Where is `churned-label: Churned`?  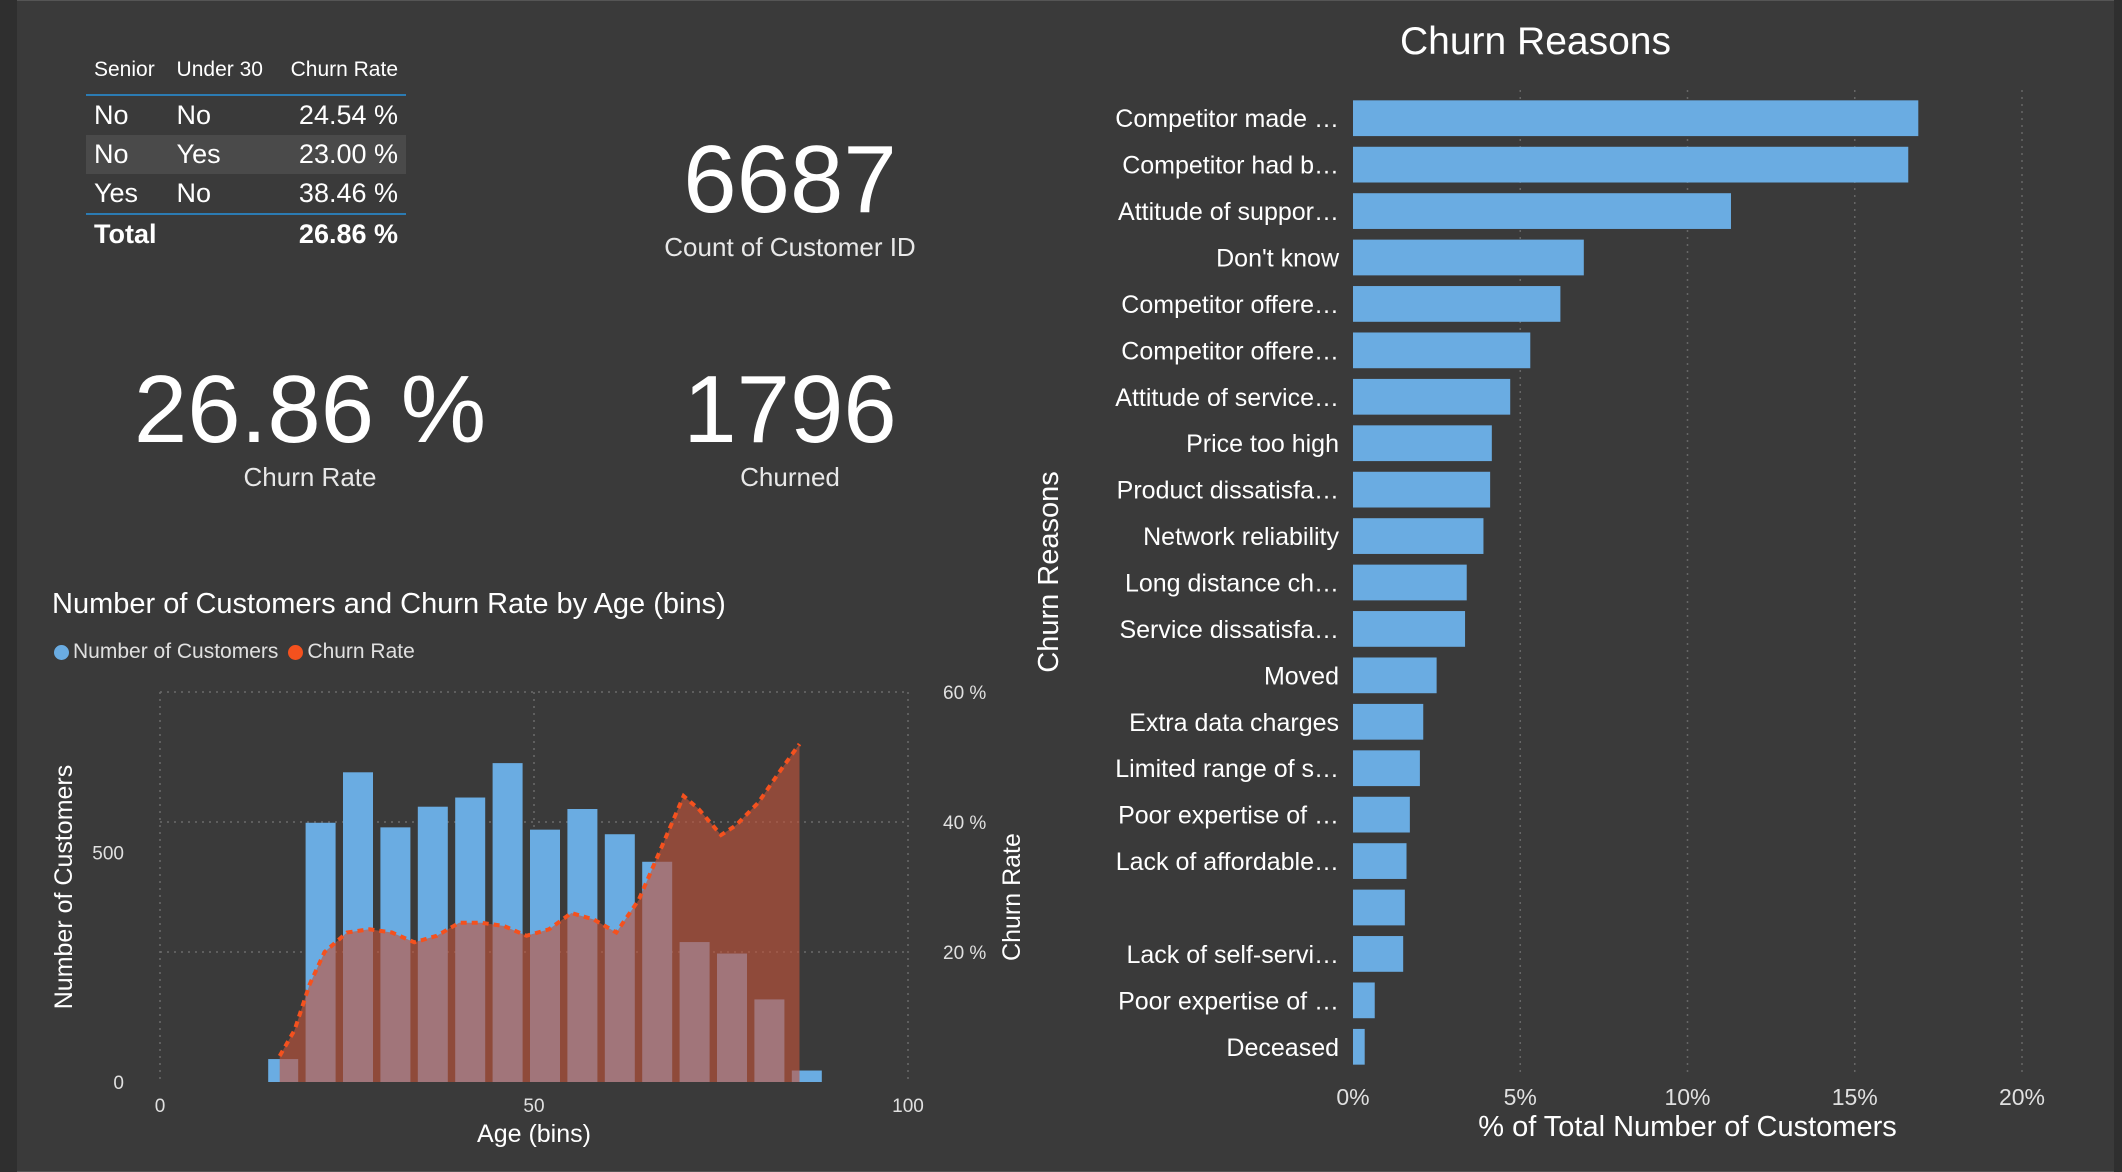 churned-label: Churned is located at coordinates (790, 477).